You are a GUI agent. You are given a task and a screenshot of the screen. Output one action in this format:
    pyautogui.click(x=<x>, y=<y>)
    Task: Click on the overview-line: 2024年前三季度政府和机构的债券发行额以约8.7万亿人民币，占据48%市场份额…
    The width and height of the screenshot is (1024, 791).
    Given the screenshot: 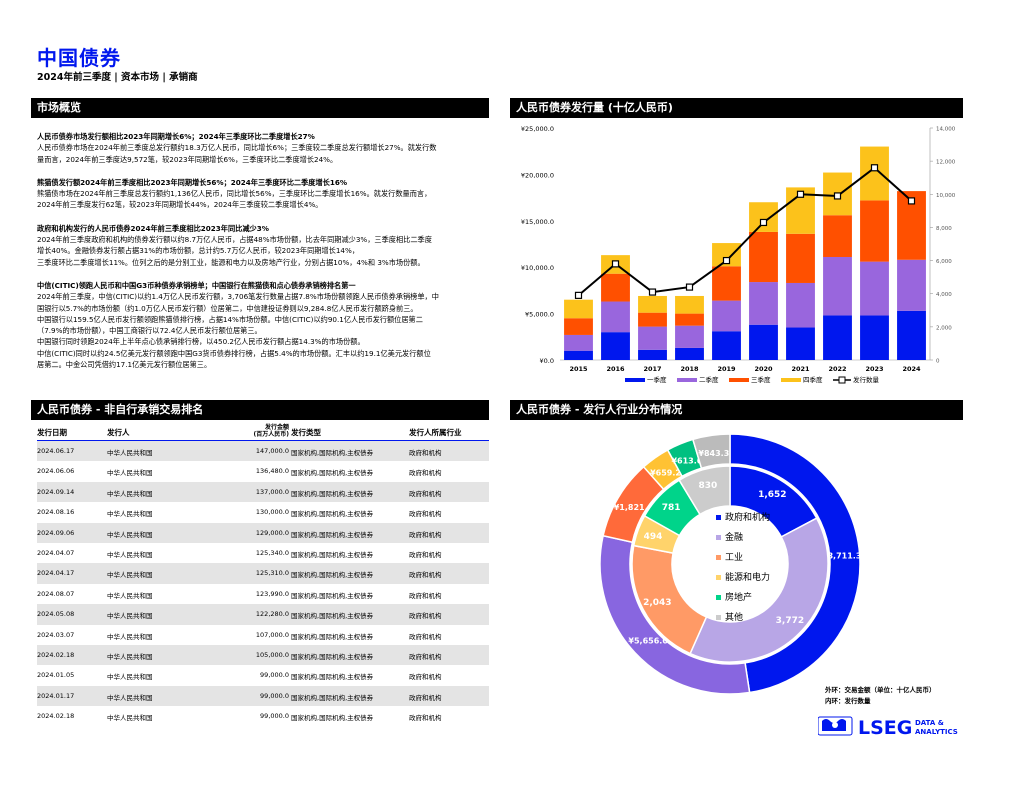 What is the action you would take?
    pyautogui.click(x=234, y=240)
    